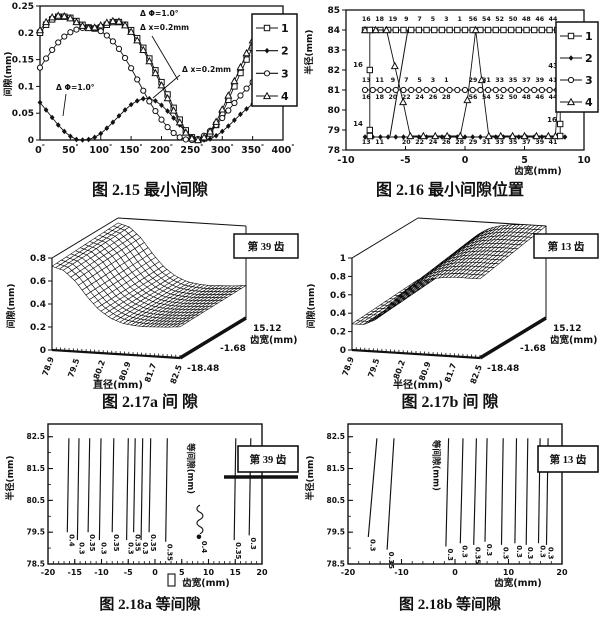 Image resolution: width=600 pixels, height=622 pixels. What do you see at coordinates (23, 114) in the screenshot?
I see `svg-text: 0.05` at bounding box center [23, 114].